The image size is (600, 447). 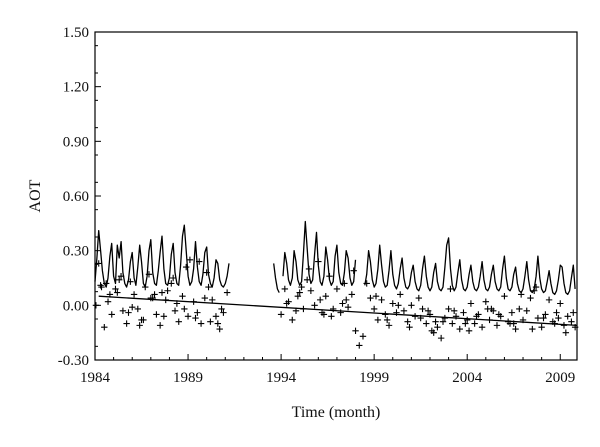 I want to click on y-axis: -0.30 0.00 0.30 0.60 0.90 1.20 1.50, so click(x=79, y=197).